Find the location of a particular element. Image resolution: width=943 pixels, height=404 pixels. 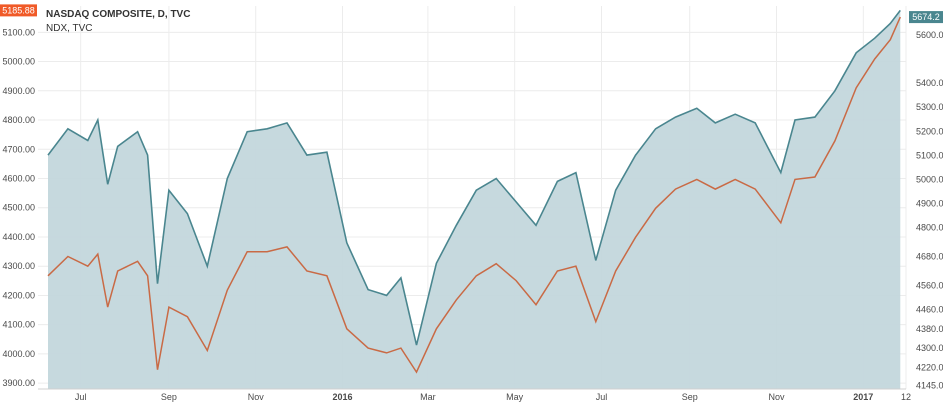

left-last-value-text: 5185.88 is located at coordinates (18, 10).